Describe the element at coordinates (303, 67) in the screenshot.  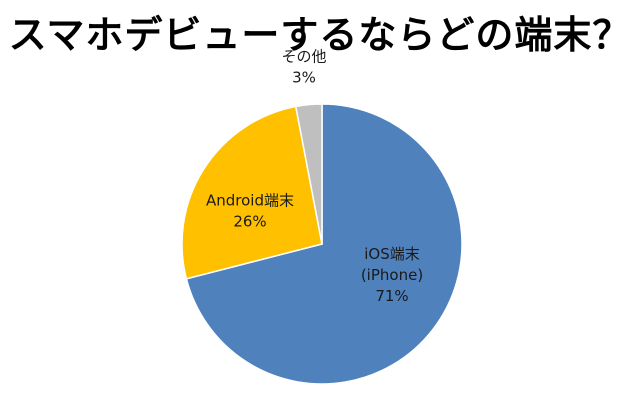
I see `label-other: その他 3%` at that location.